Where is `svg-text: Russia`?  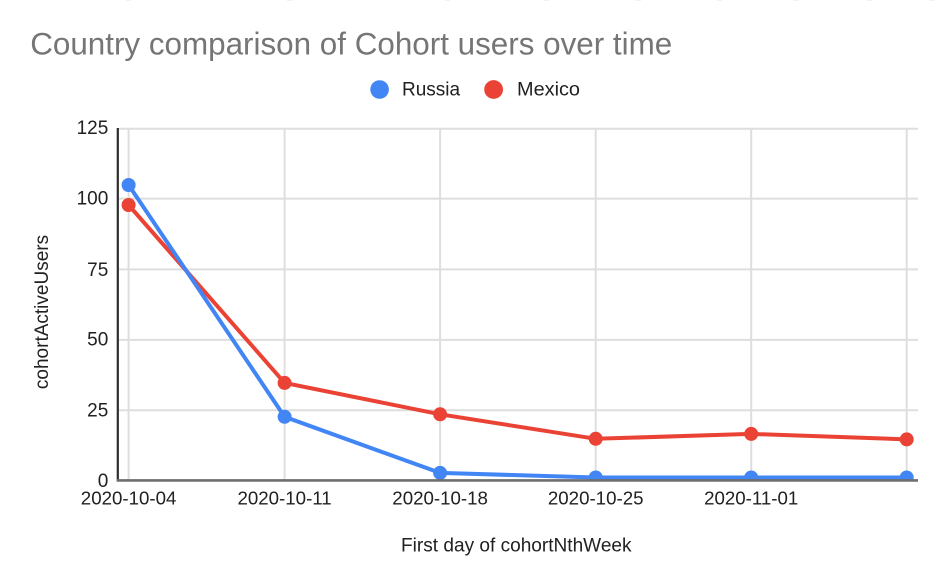 svg-text: Russia is located at coordinates (431, 89).